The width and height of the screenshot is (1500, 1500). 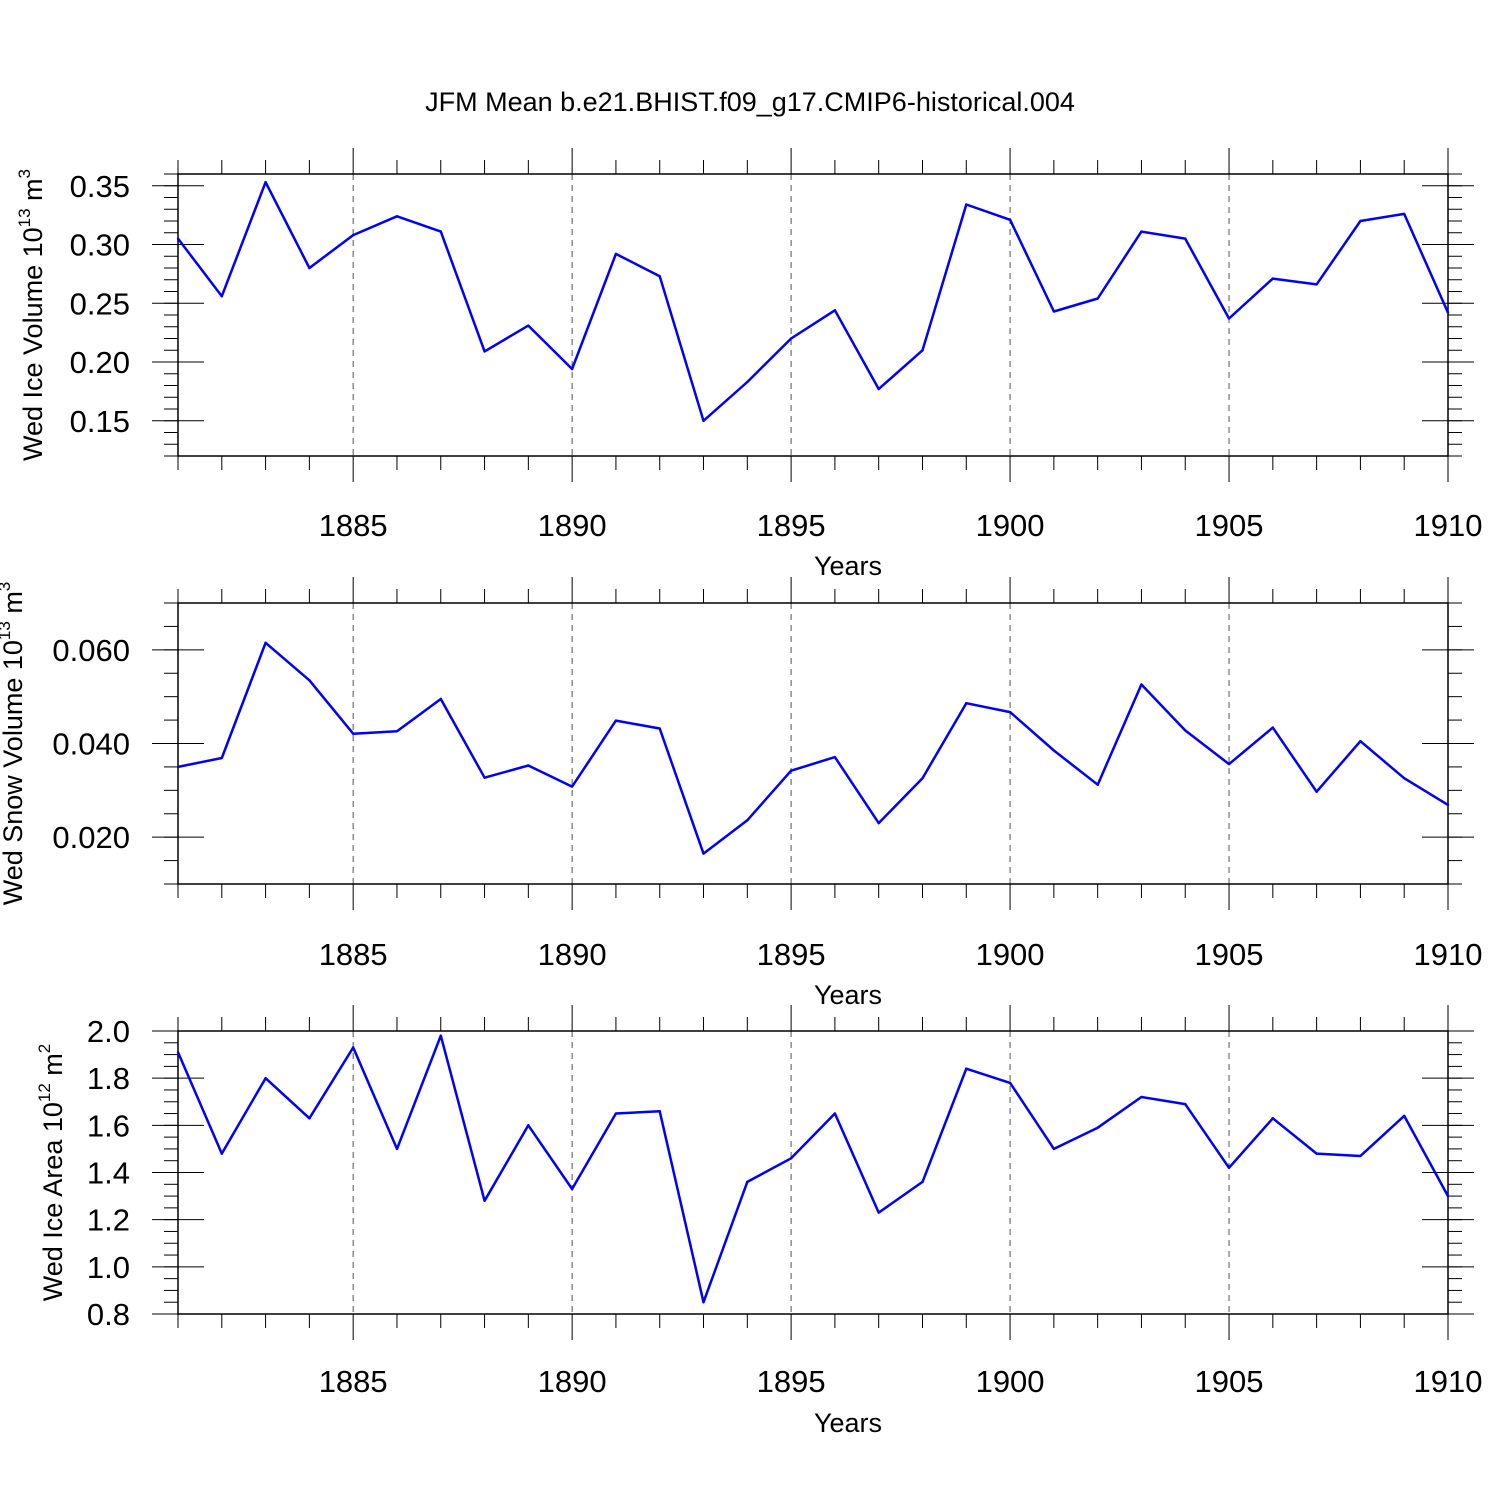 What do you see at coordinates (108, 1220) in the screenshot?
I see `y-tick-label: 1.2` at bounding box center [108, 1220].